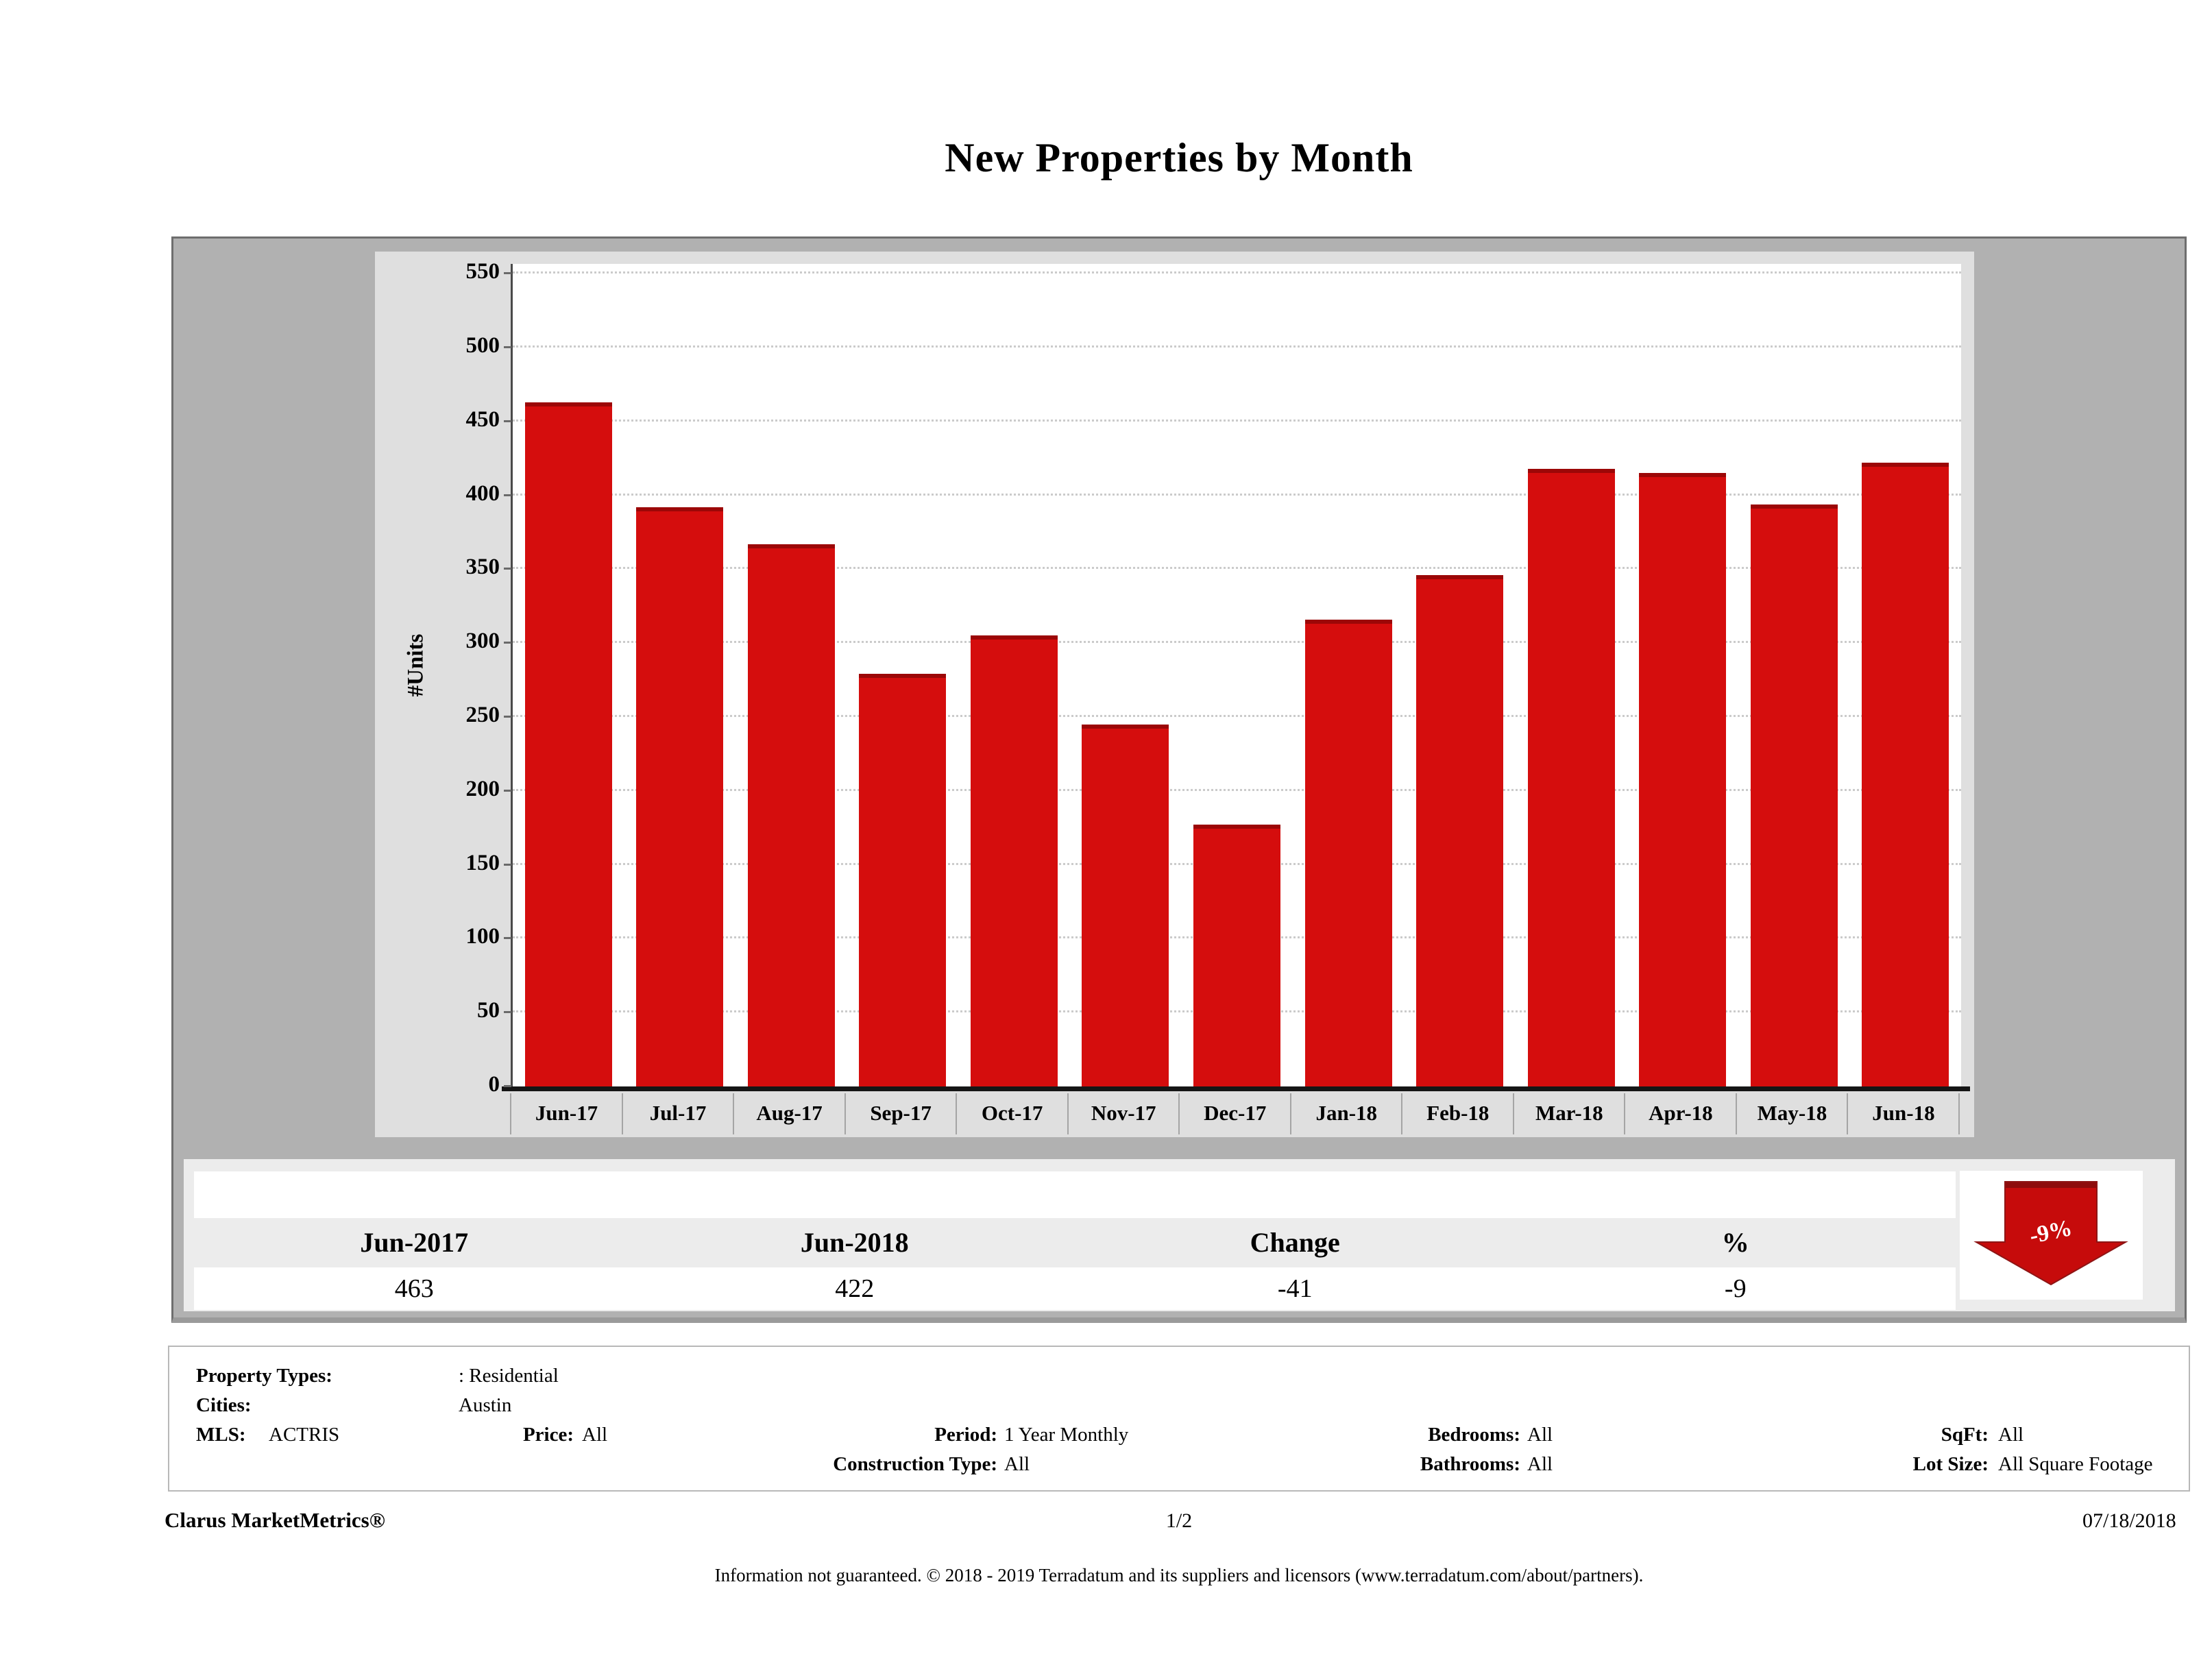 The image size is (2212, 1678). I want to click on param-value-lot-size-: All Square Footage, so click(2075, 1464).